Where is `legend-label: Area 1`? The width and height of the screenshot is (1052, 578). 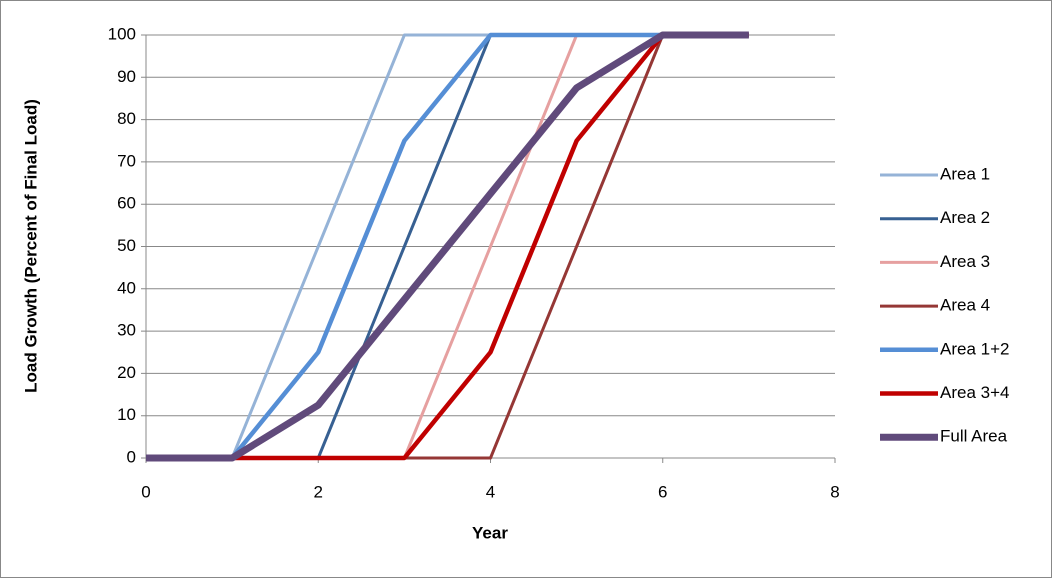 legend-label: Area 1 is located at coordinates (965, 173).